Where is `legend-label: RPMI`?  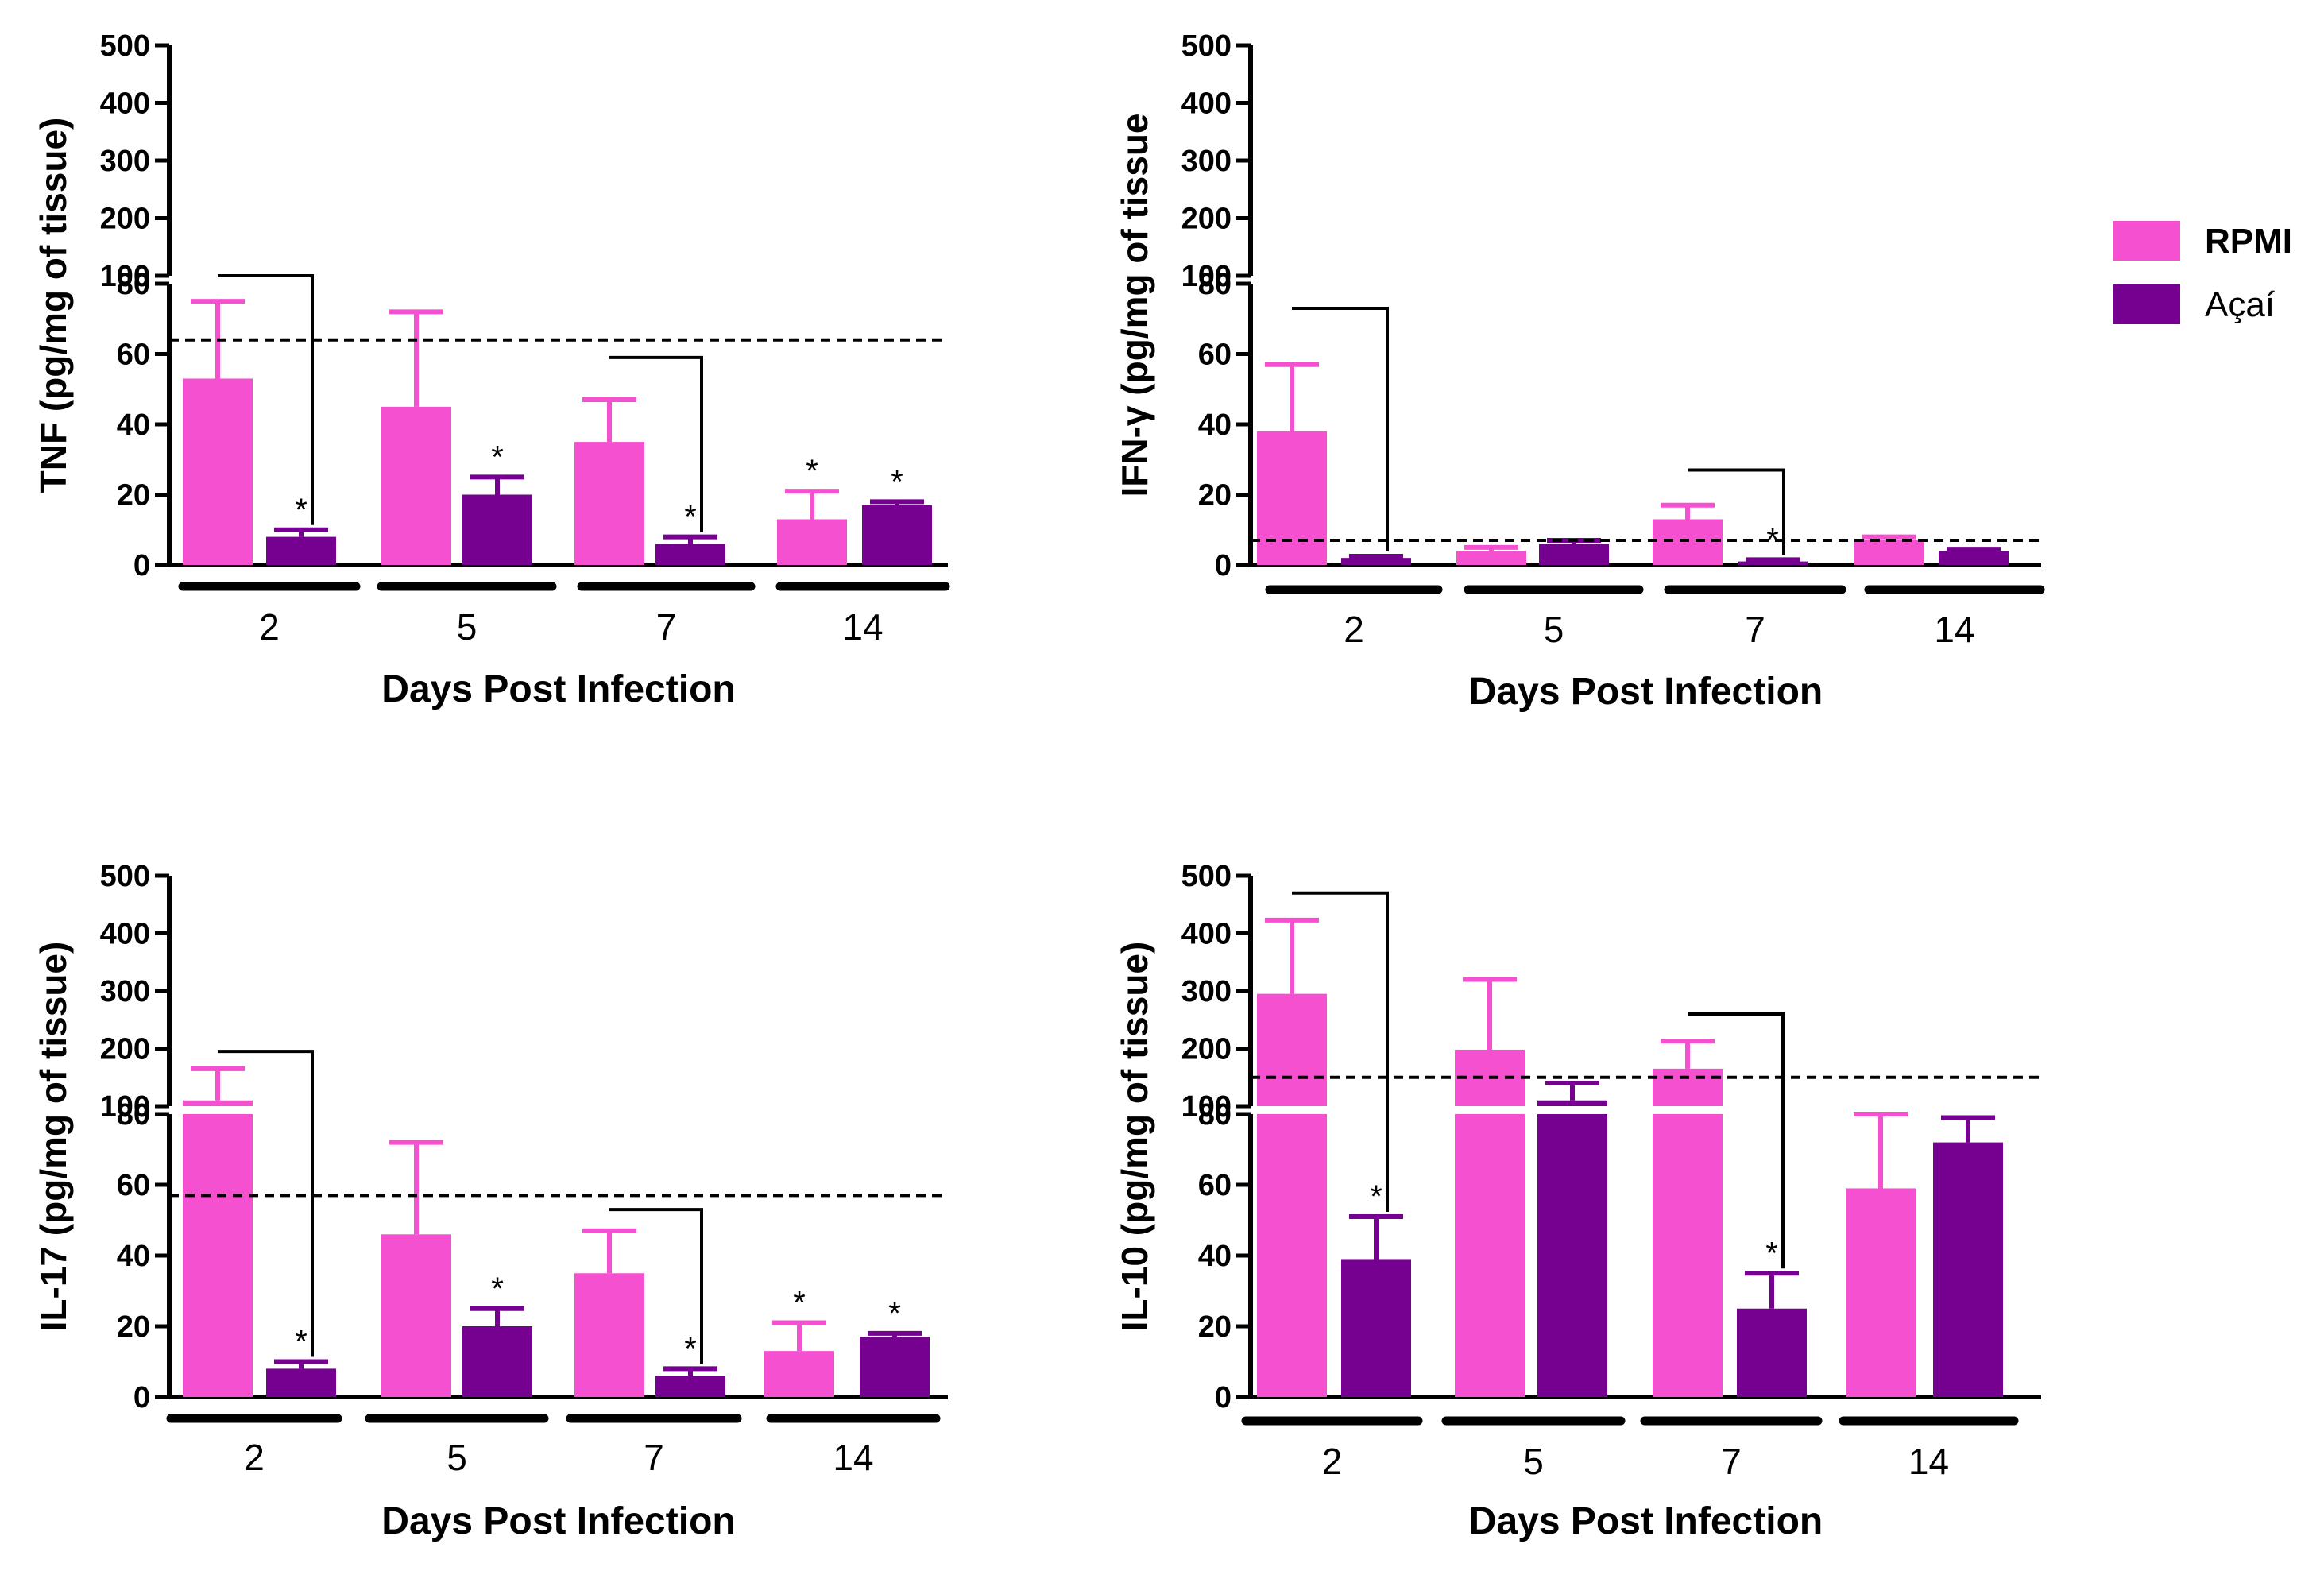 legend-label: RPMI is located at coordinates (2248, 242).